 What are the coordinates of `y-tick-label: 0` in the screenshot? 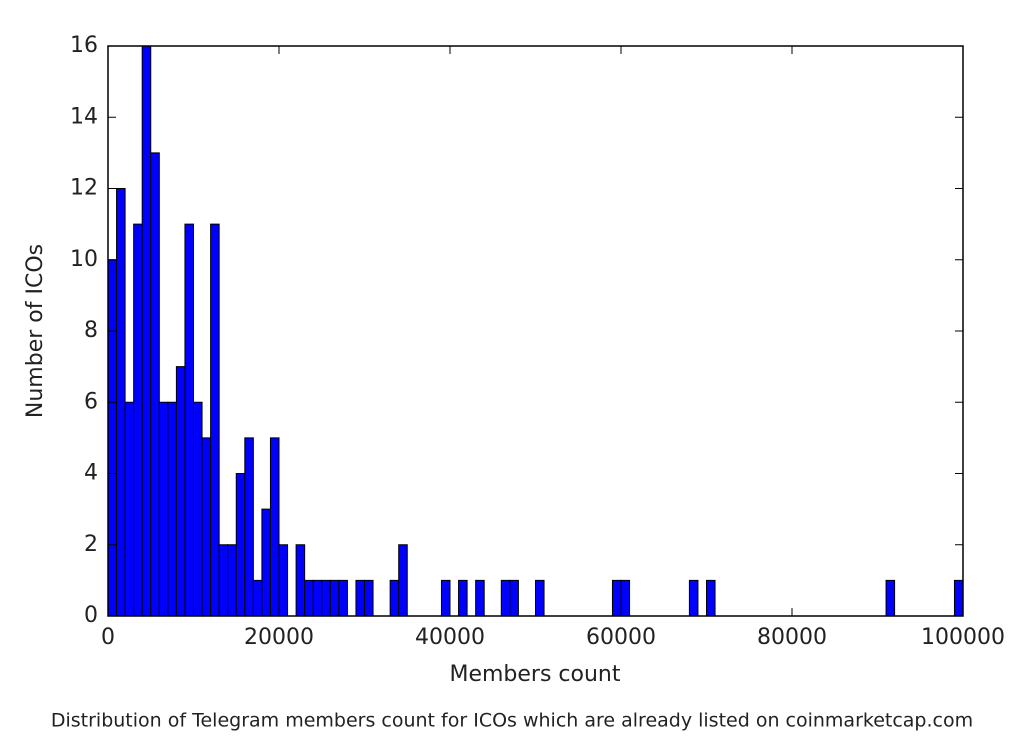 It's located at (91, 615).